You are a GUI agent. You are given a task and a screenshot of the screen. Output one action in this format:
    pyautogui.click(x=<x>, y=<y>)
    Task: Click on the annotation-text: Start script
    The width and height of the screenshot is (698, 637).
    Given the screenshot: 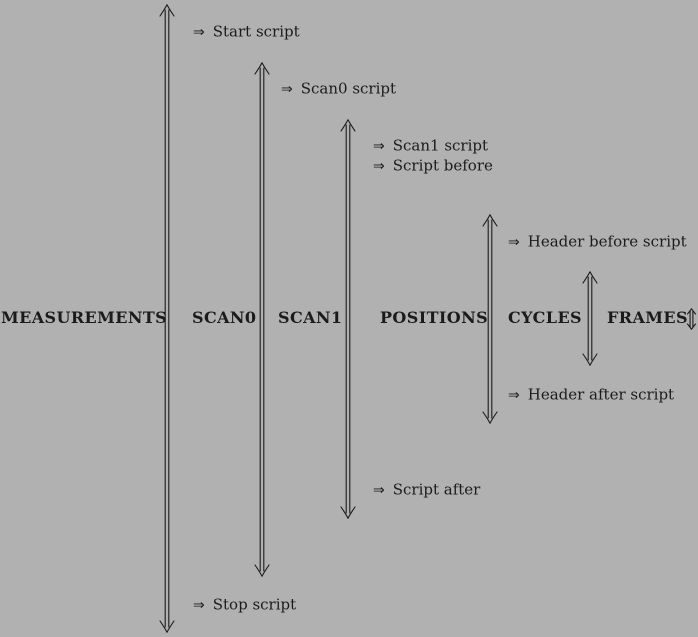 What is the action you would take?
    pyautogui.click(x=256, y=31)
    